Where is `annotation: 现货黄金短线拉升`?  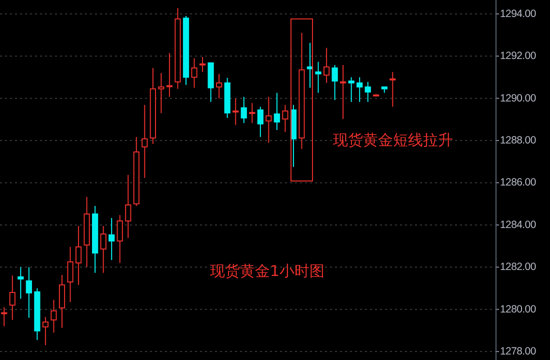
annotation: 现货黄金短线拉升 is located at coordinates (393, 139).